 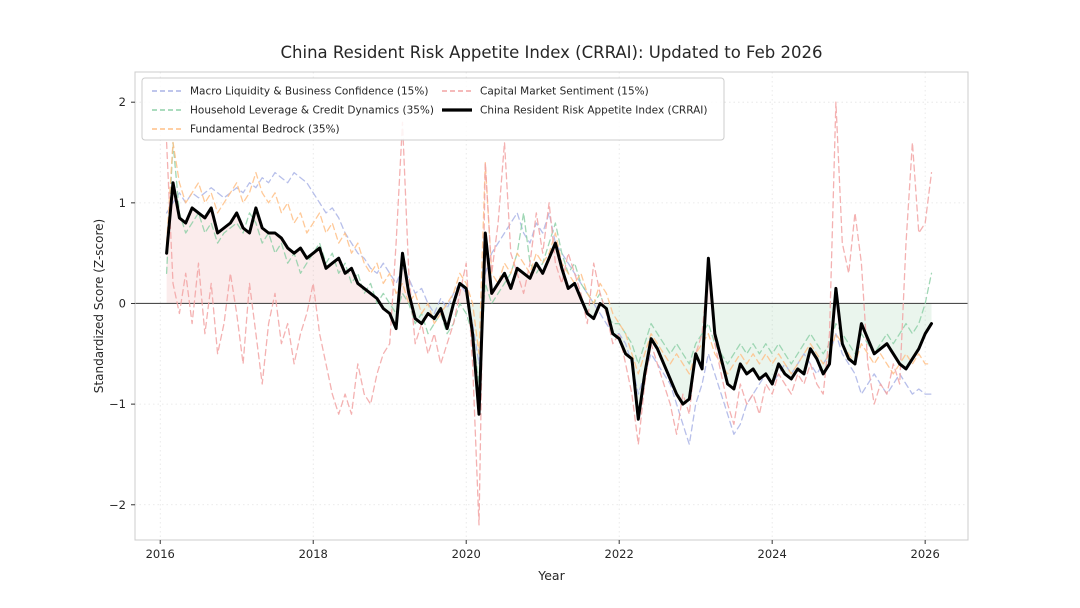 What do you see at coordinates (466, 554) in the screenshot?
I see `x-tick-label: 2020` at bounding box center [466, 554].